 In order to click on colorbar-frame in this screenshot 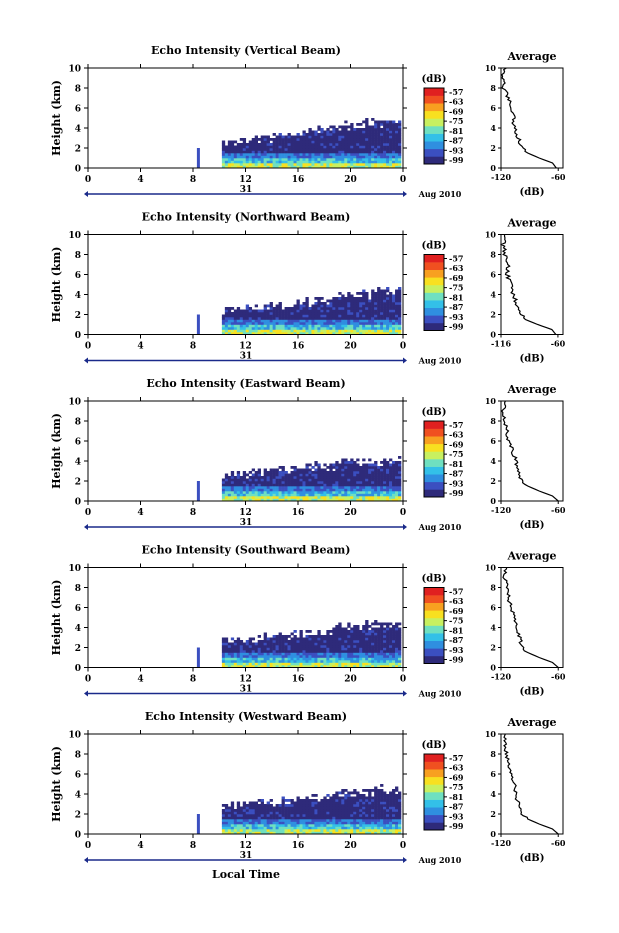, I will do `click(434, 292)`.